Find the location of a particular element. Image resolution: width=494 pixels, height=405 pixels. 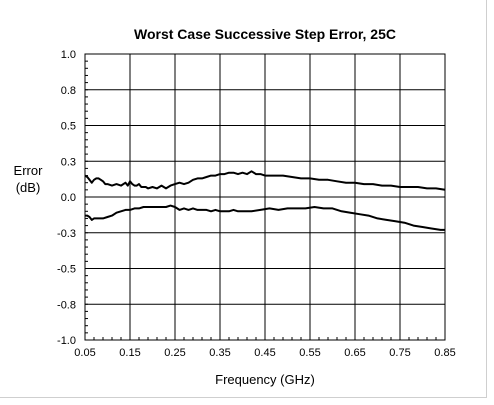

x-tick-label: 0.75 is located at coordinates (399, 353).